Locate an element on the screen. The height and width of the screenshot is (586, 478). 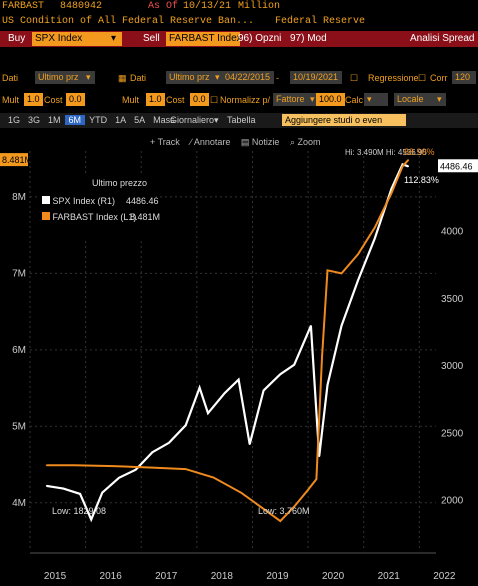
calc-select: ▾ is located at coordinates (376, 99).